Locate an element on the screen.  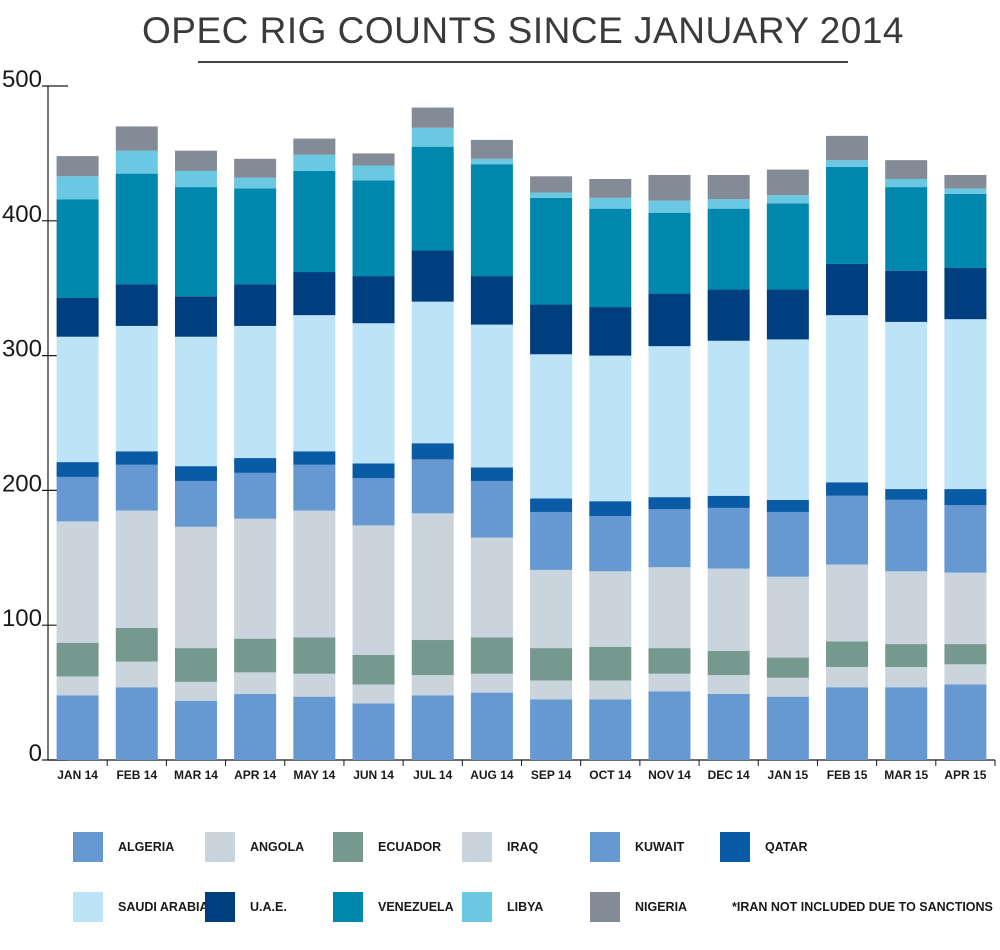
x-tick-label: SEP 14 is located at coordinates (551, 775).